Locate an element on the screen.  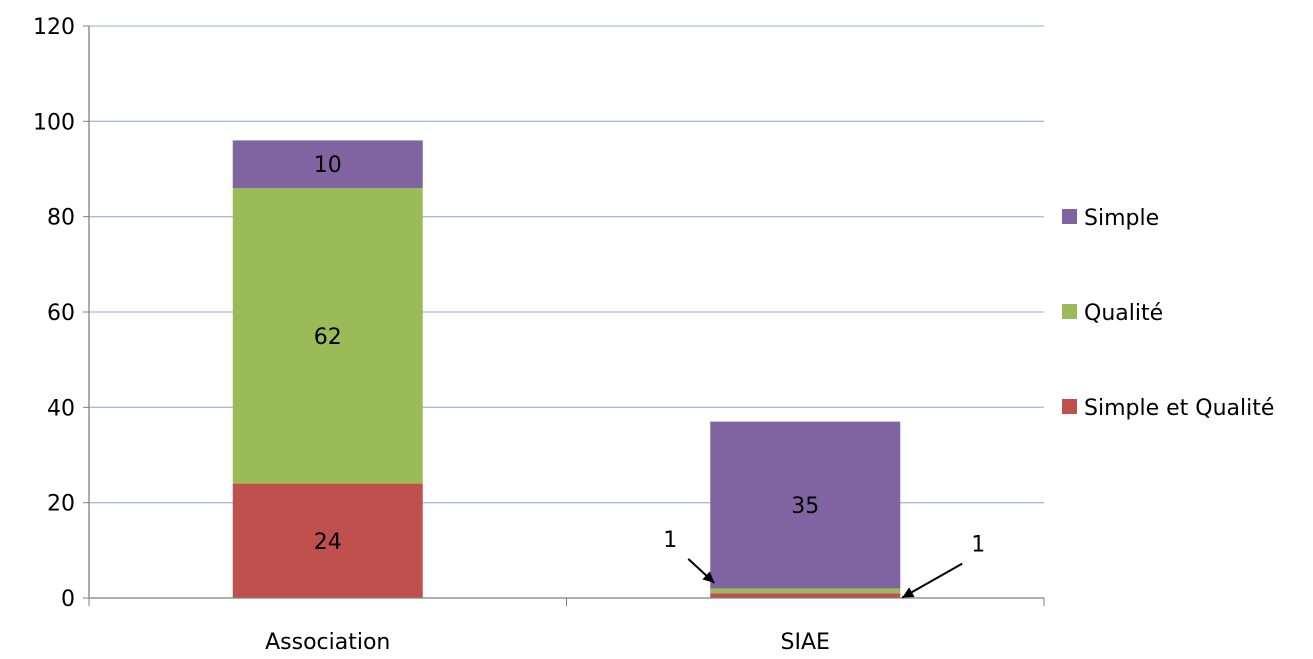
y-tick-label: 60 is located at coordinates (61, 313).